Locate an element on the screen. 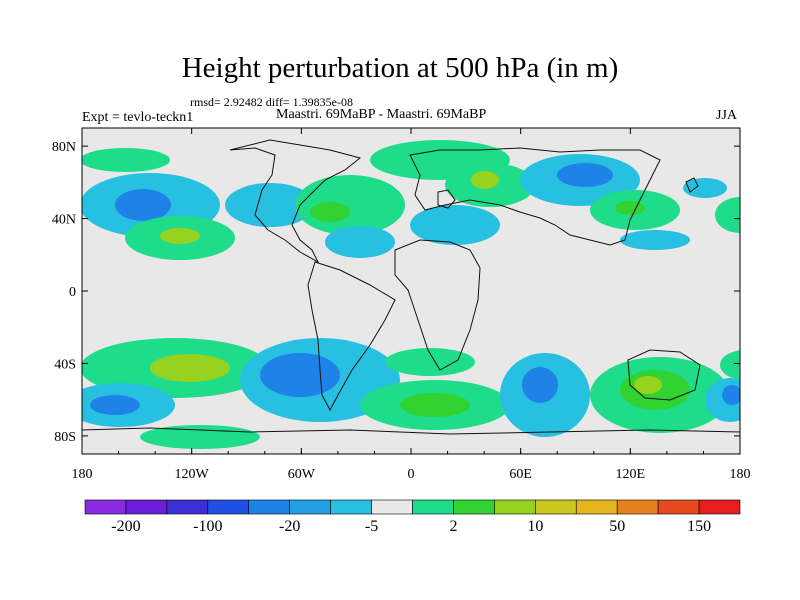 This screenshot has height=600, width=800. colorbar-label: 50 is located at coordinates (617, 526).